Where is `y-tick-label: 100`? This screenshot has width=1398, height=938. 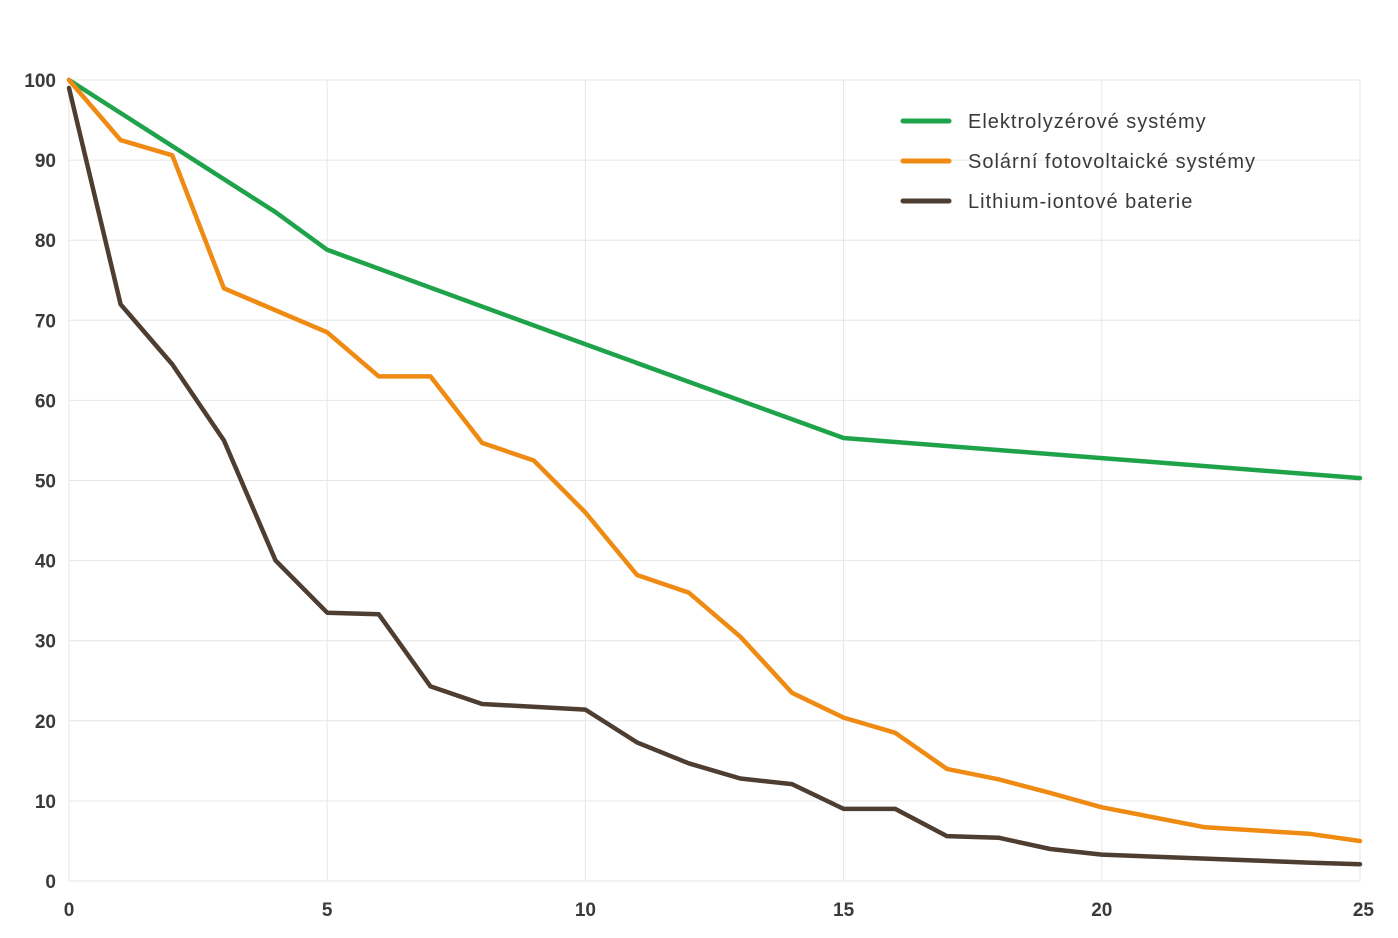
y-tick-label: 100 is located at coordinates (40, 81).